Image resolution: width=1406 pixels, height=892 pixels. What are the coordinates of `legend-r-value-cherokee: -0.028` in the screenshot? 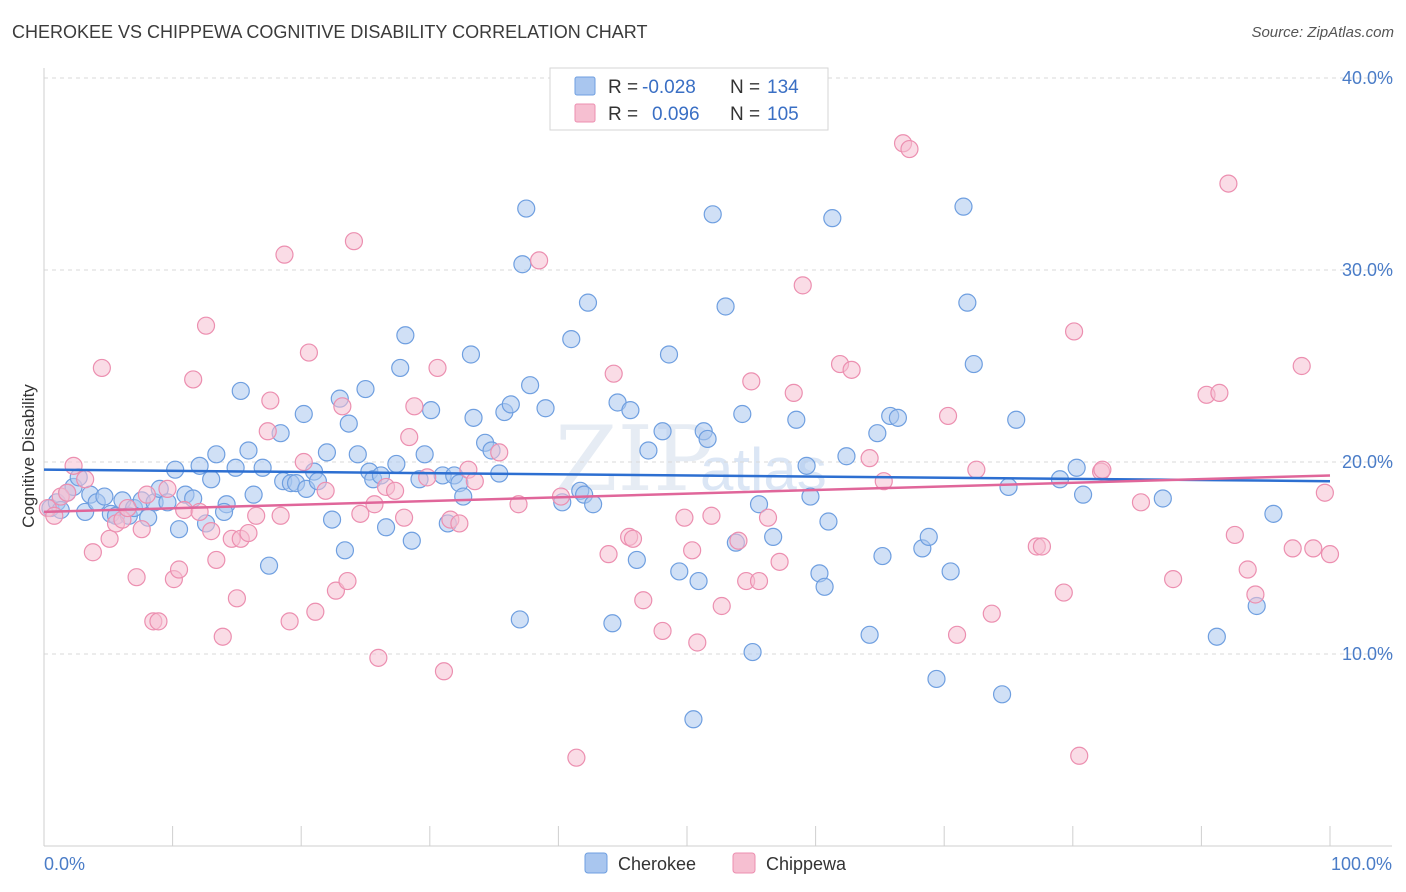 It's located at (669, 87).